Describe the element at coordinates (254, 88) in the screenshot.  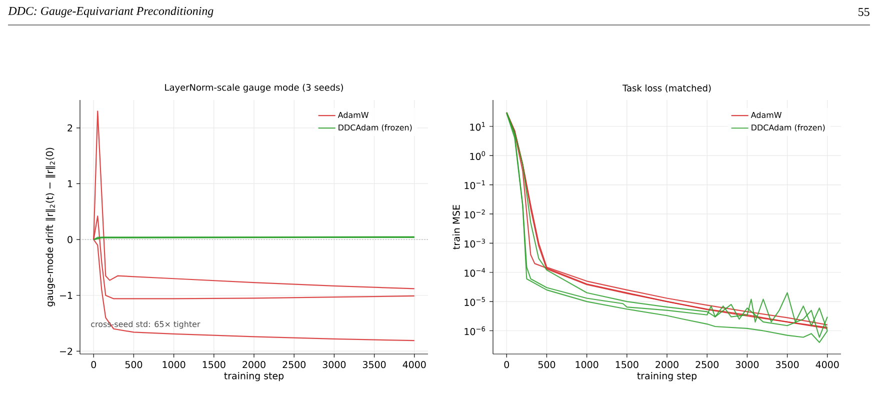
I see `chart-title: LayerNorm-scale gauge mode (3 seeds)` at that location.